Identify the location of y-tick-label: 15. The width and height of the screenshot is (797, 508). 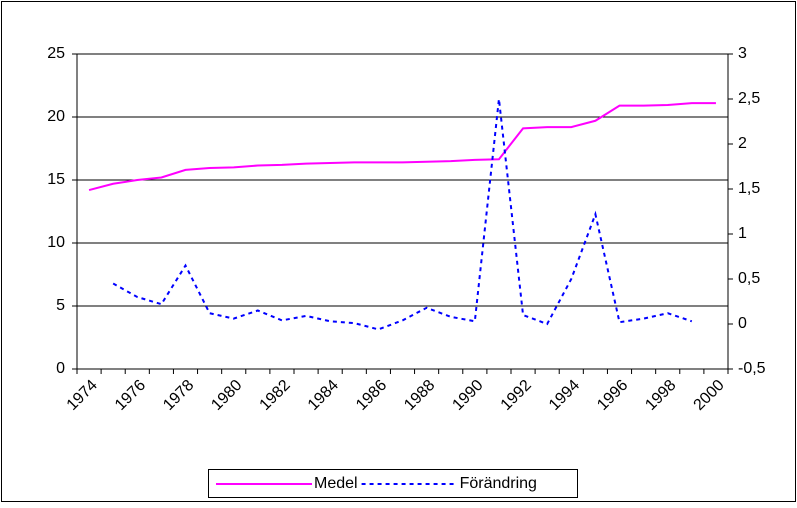
(56, 179).